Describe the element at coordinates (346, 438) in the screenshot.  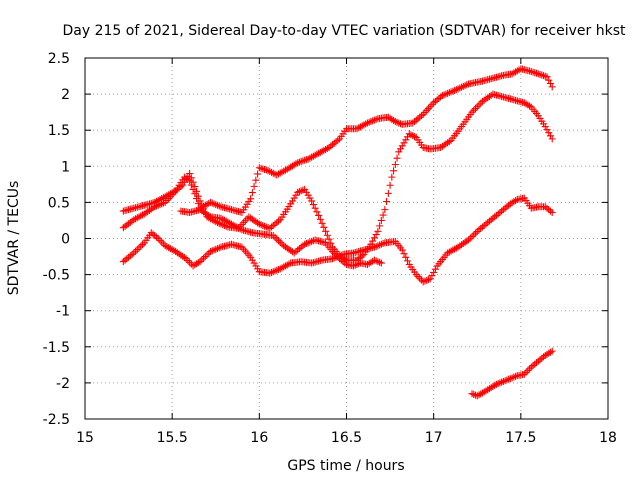
I see `x-tick-label: 16.5` at that location.